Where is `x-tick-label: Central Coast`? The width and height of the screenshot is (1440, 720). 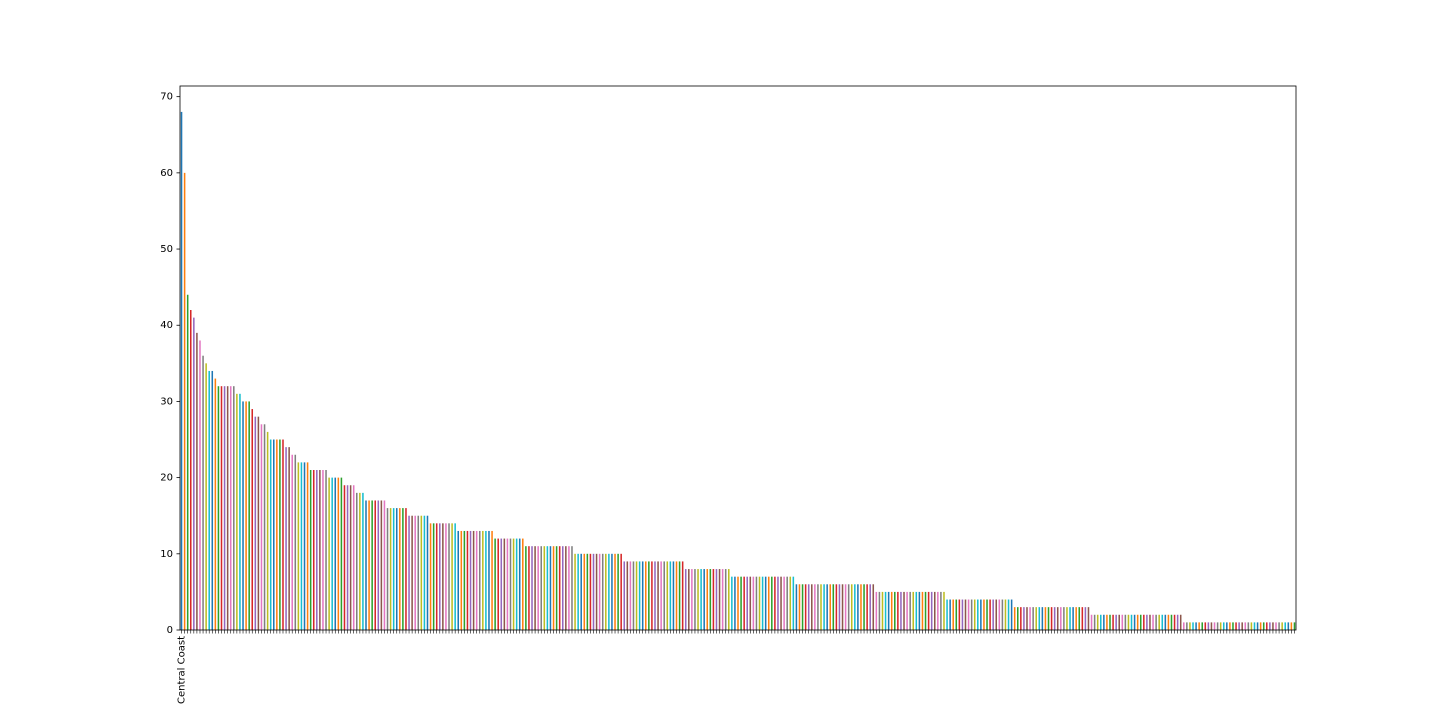 x-tick-label: Central Coast is located at coordinates (182, 670).